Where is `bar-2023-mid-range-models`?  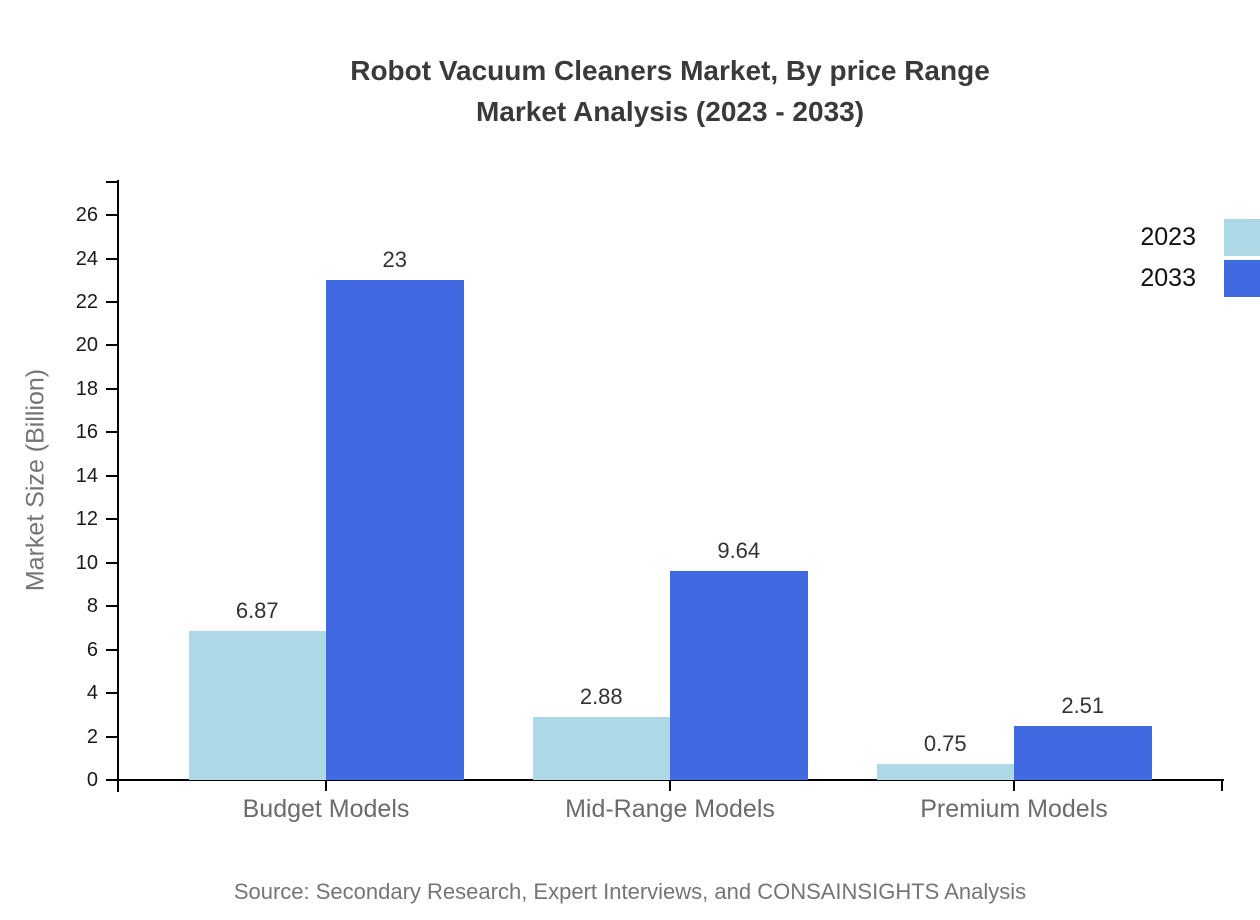 bar-2023-mid-range-models is located at coordinates (601, 748).